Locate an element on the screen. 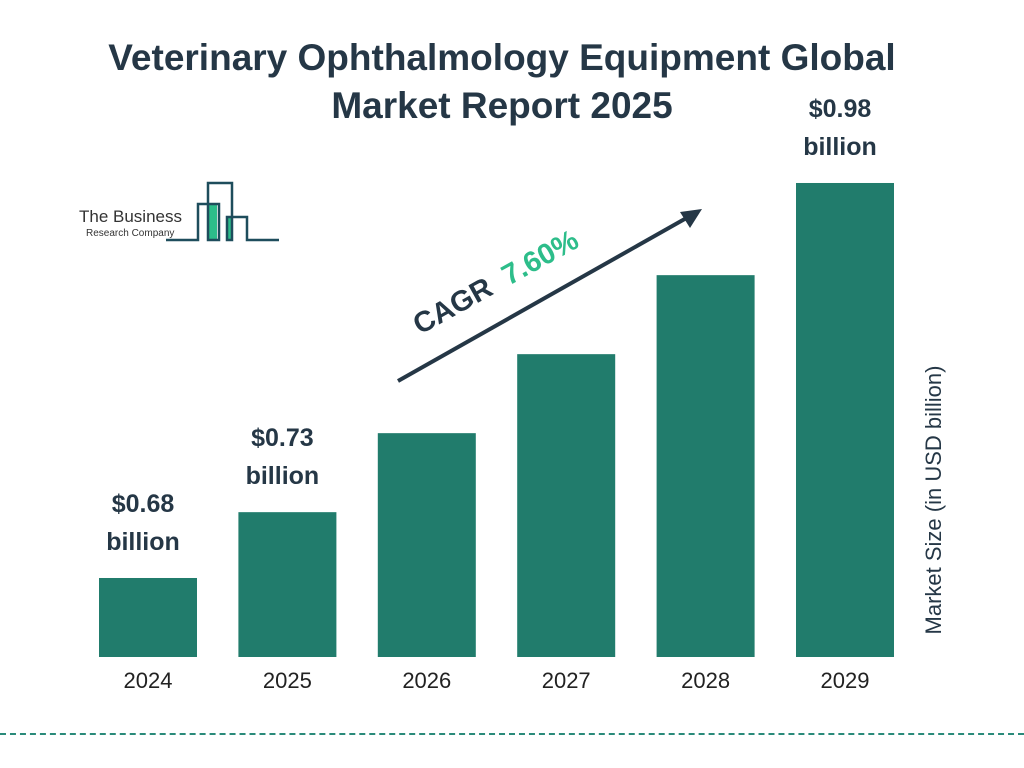 The width and height of the screenshot is (1024, 768). bar-2024 is located at coordinates (148, 617).